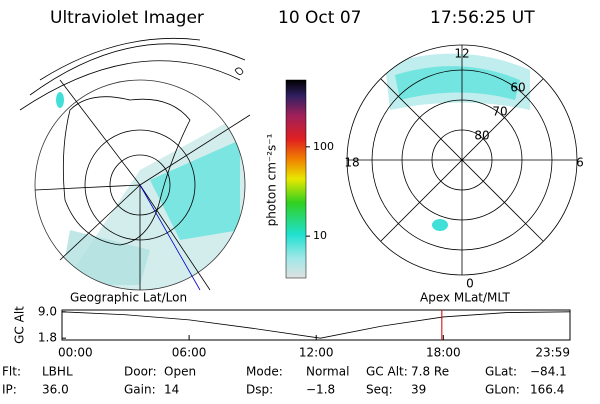 Image resolution: width=600 pixels, height=404 pixels. What do you see at coordinates (55, 390) in the screenshot?
I see `info-value: 36.0` at bounding box center [55, 390].